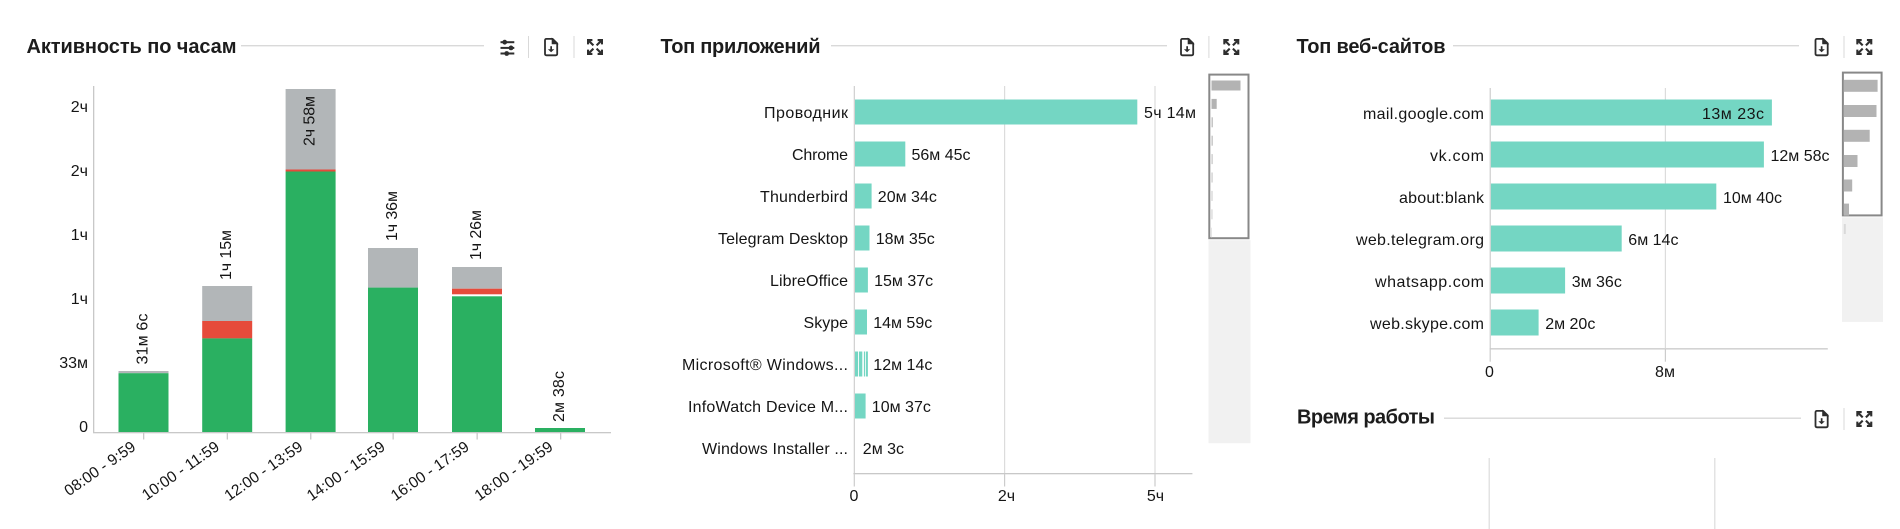  I want to click on svg-text: Время работы, so click(1366, 418).